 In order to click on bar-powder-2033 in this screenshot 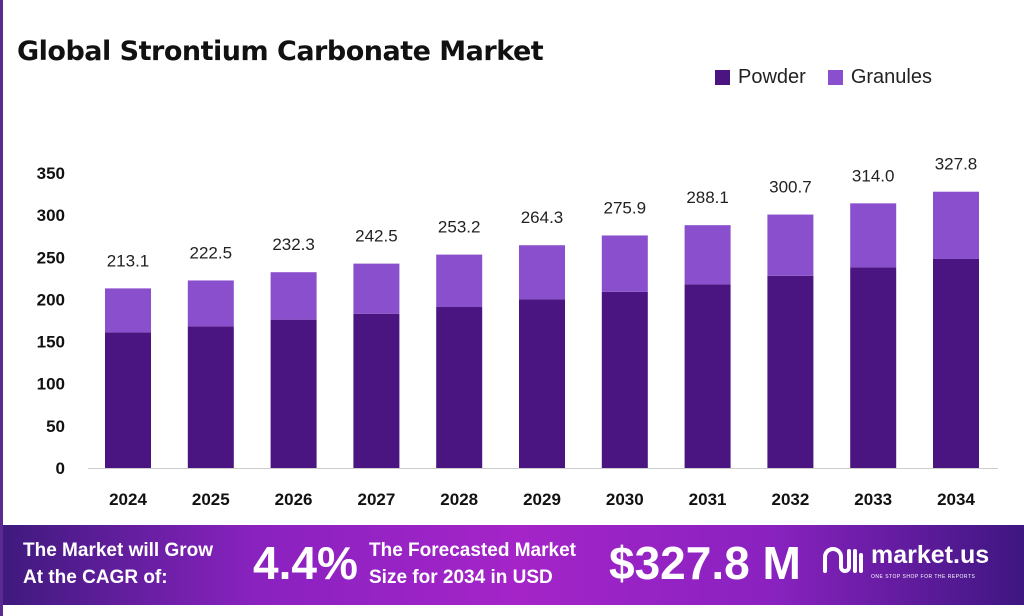, I will do `click(873, 367)`.